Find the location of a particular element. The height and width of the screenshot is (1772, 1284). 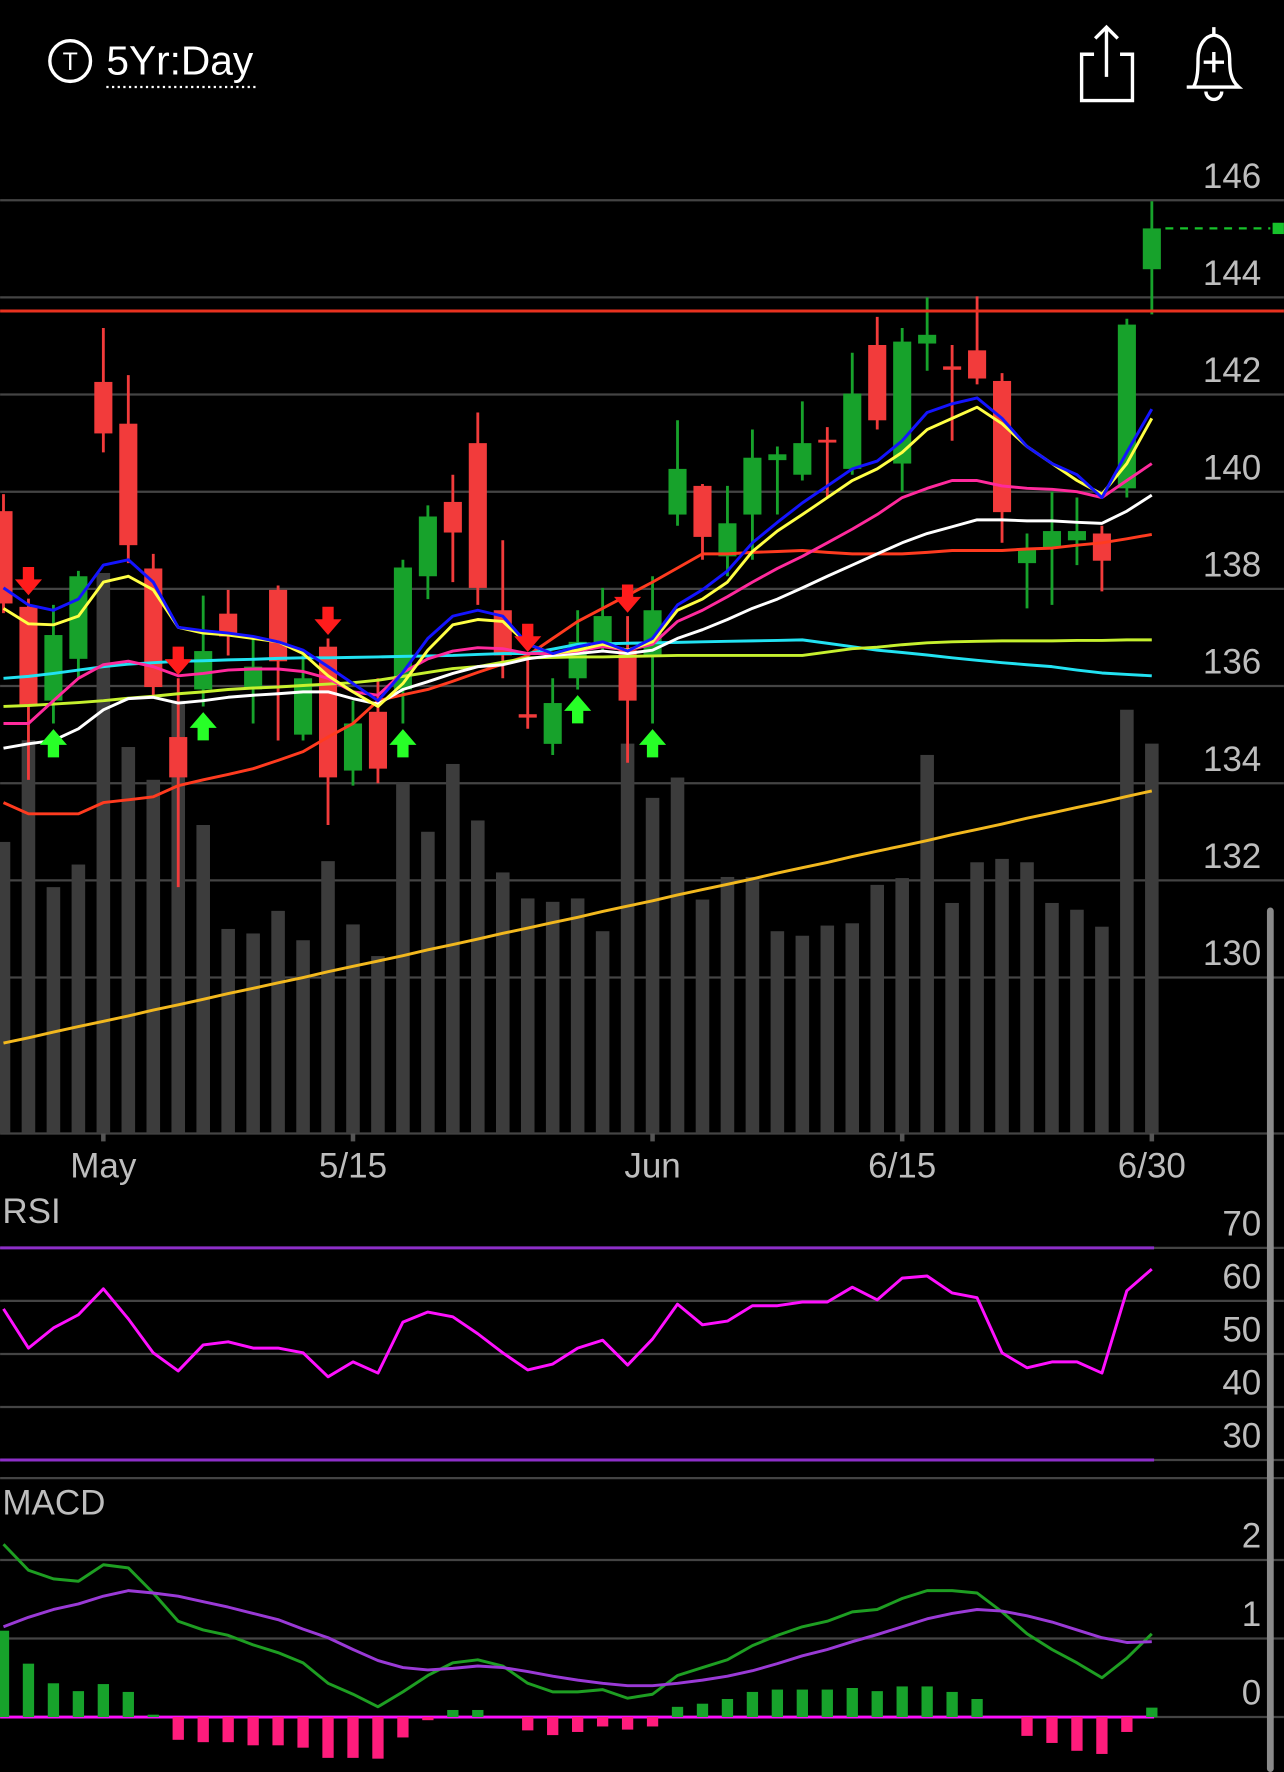

y-tick-label: 140 is located at coordinates (1232, 467).